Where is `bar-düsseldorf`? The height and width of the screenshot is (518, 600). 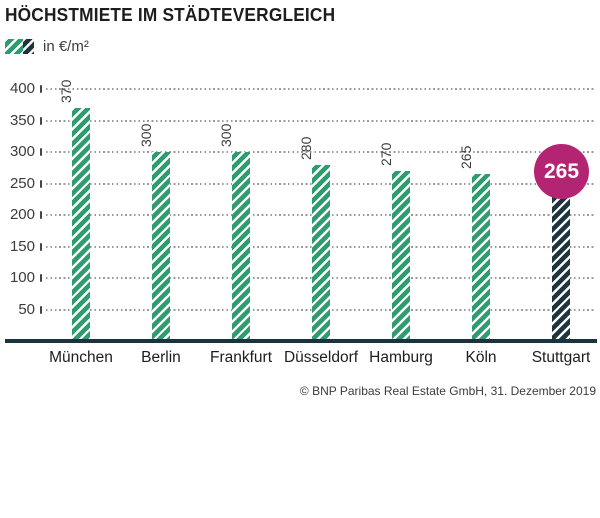 bar-düsseldorf is located at coordinates (321, 252).